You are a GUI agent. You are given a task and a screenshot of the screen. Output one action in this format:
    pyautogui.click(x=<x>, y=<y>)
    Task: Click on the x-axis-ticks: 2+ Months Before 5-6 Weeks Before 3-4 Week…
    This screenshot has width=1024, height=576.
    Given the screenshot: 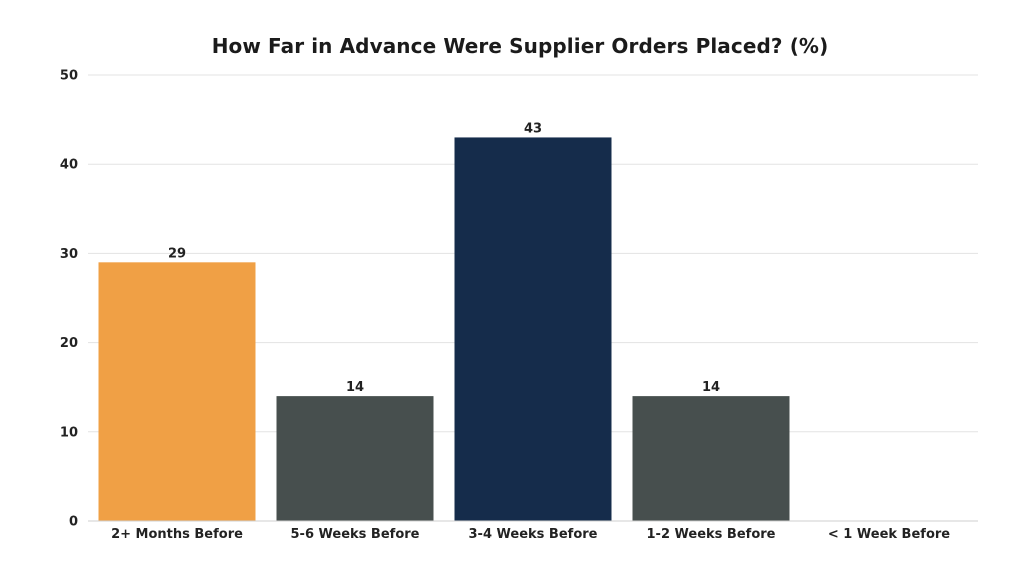 What is the action you would take?
    pyautogui.click(x=530, y=534)
    